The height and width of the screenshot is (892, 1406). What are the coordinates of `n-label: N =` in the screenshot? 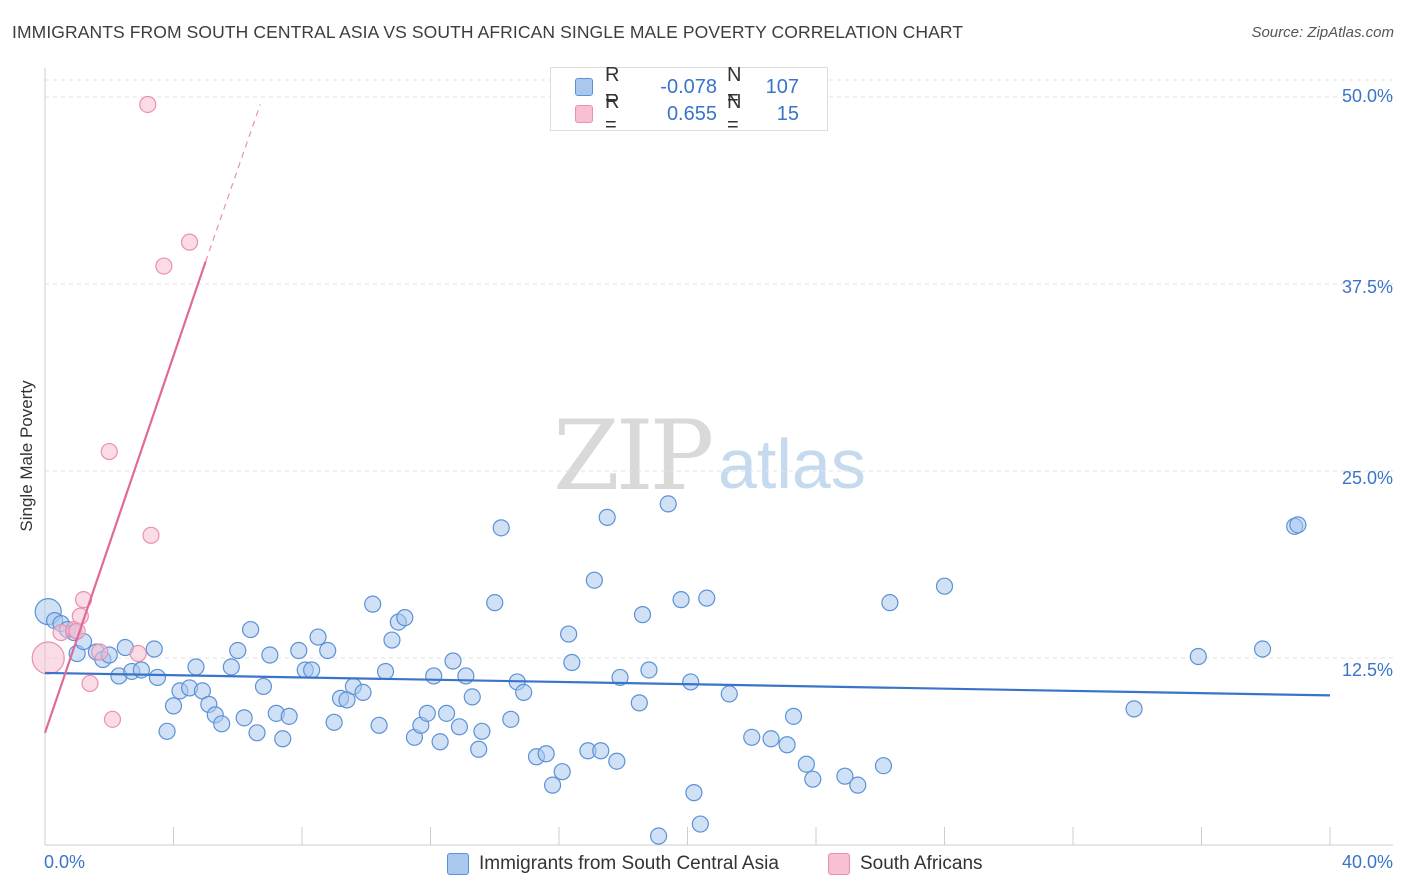 It's located at (734, 86).